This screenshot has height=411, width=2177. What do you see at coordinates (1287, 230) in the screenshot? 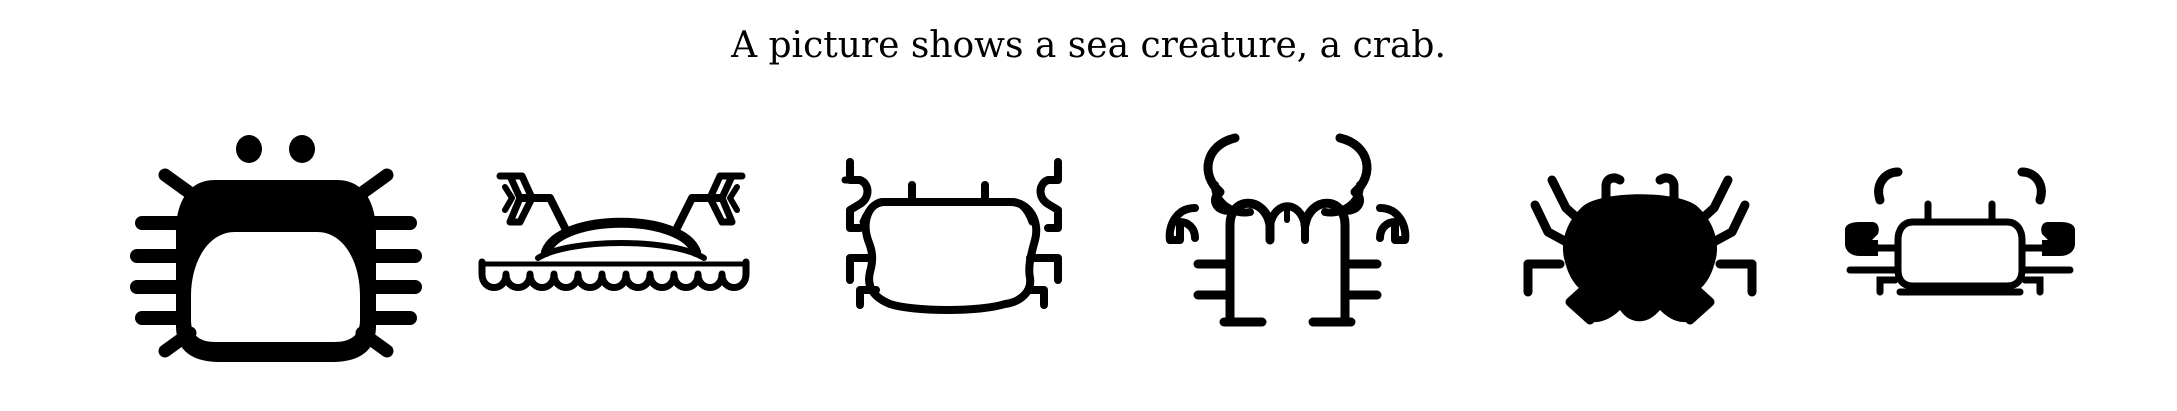
I see `crab-icon-tall-claws` at bounding box center [1287, 230].